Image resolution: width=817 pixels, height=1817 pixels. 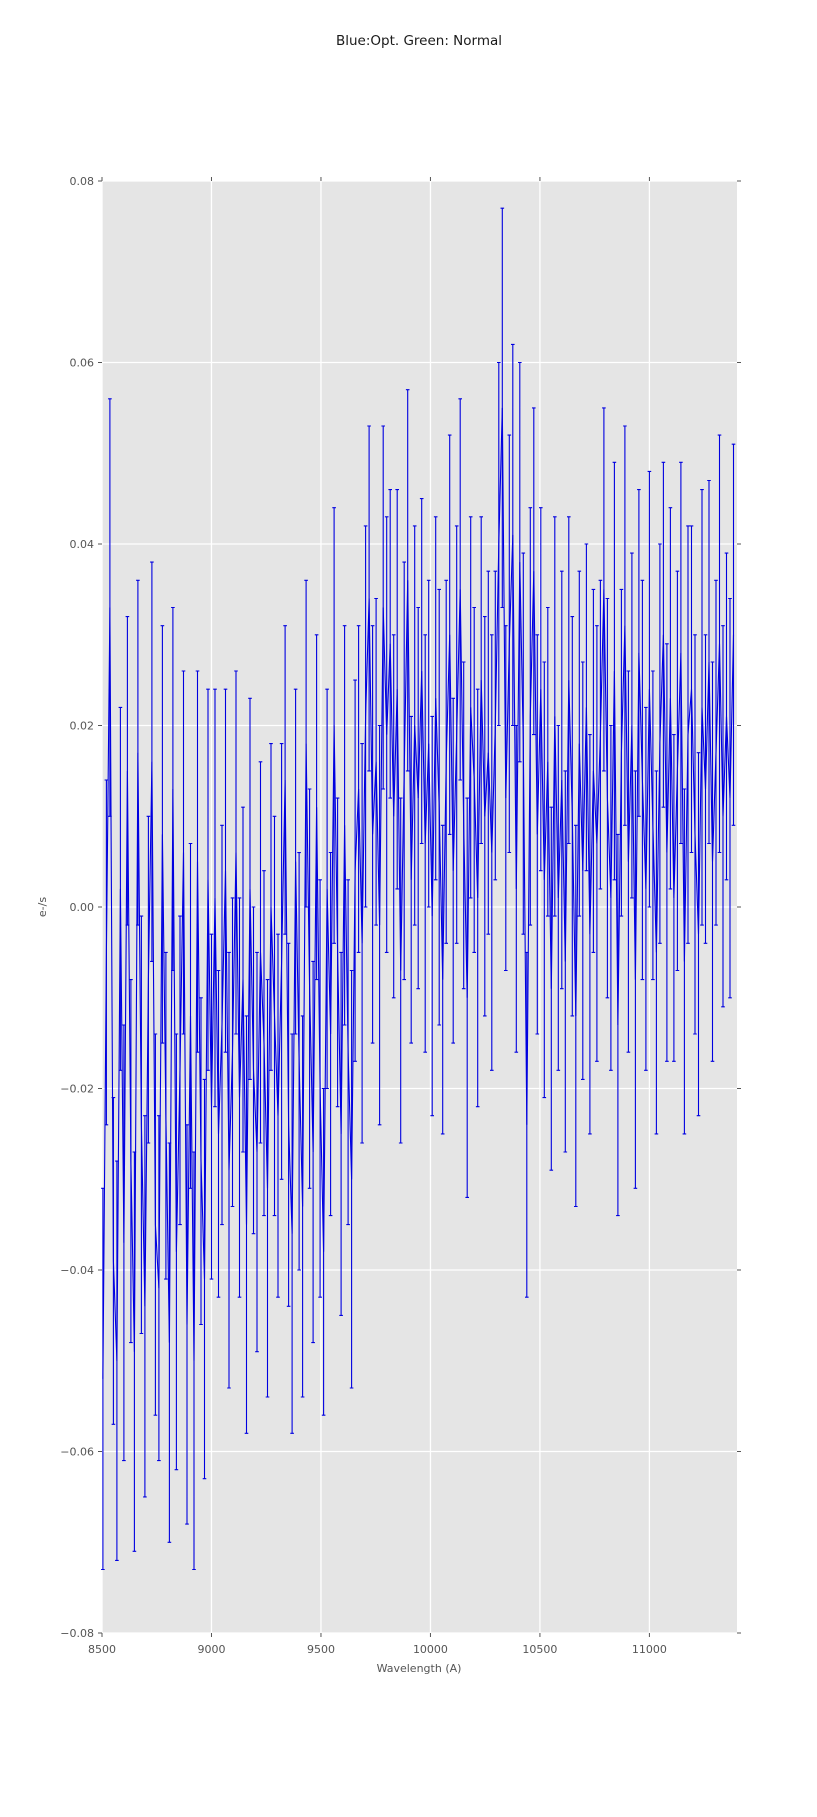 I want to click on chart-title: Blue:Opt. Green: Normal, so click(x=419, y=41).